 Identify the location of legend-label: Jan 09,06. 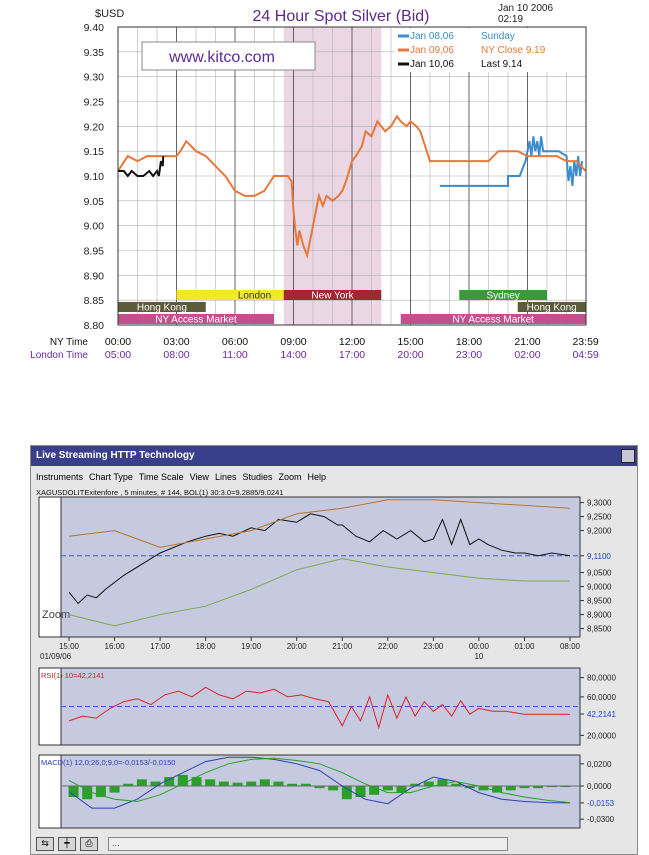
(432, 50).